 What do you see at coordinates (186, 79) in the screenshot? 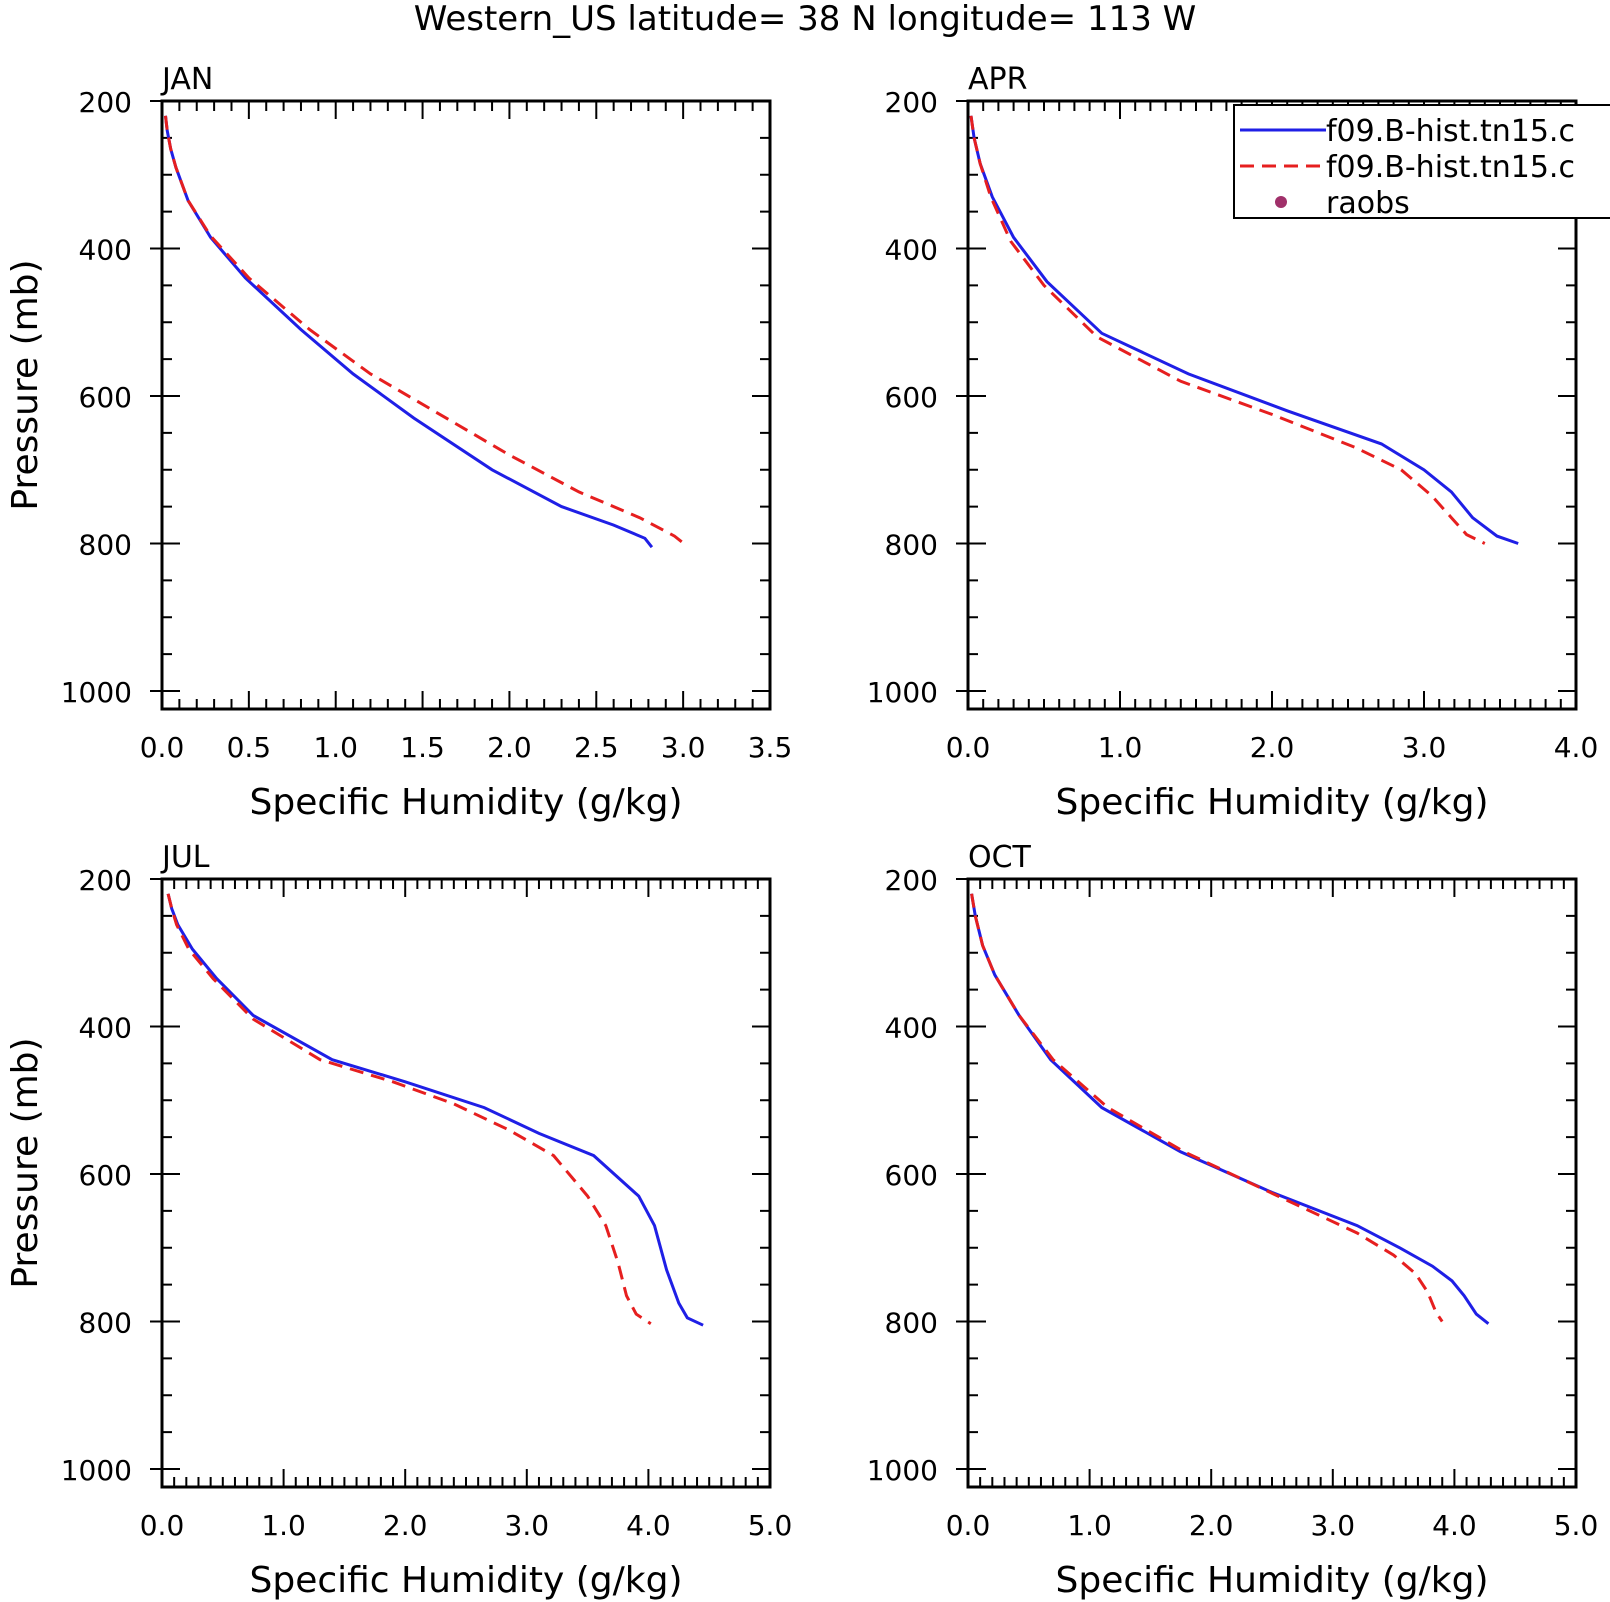
I see `panel-title: JAN` at bounding box center [186, 79].